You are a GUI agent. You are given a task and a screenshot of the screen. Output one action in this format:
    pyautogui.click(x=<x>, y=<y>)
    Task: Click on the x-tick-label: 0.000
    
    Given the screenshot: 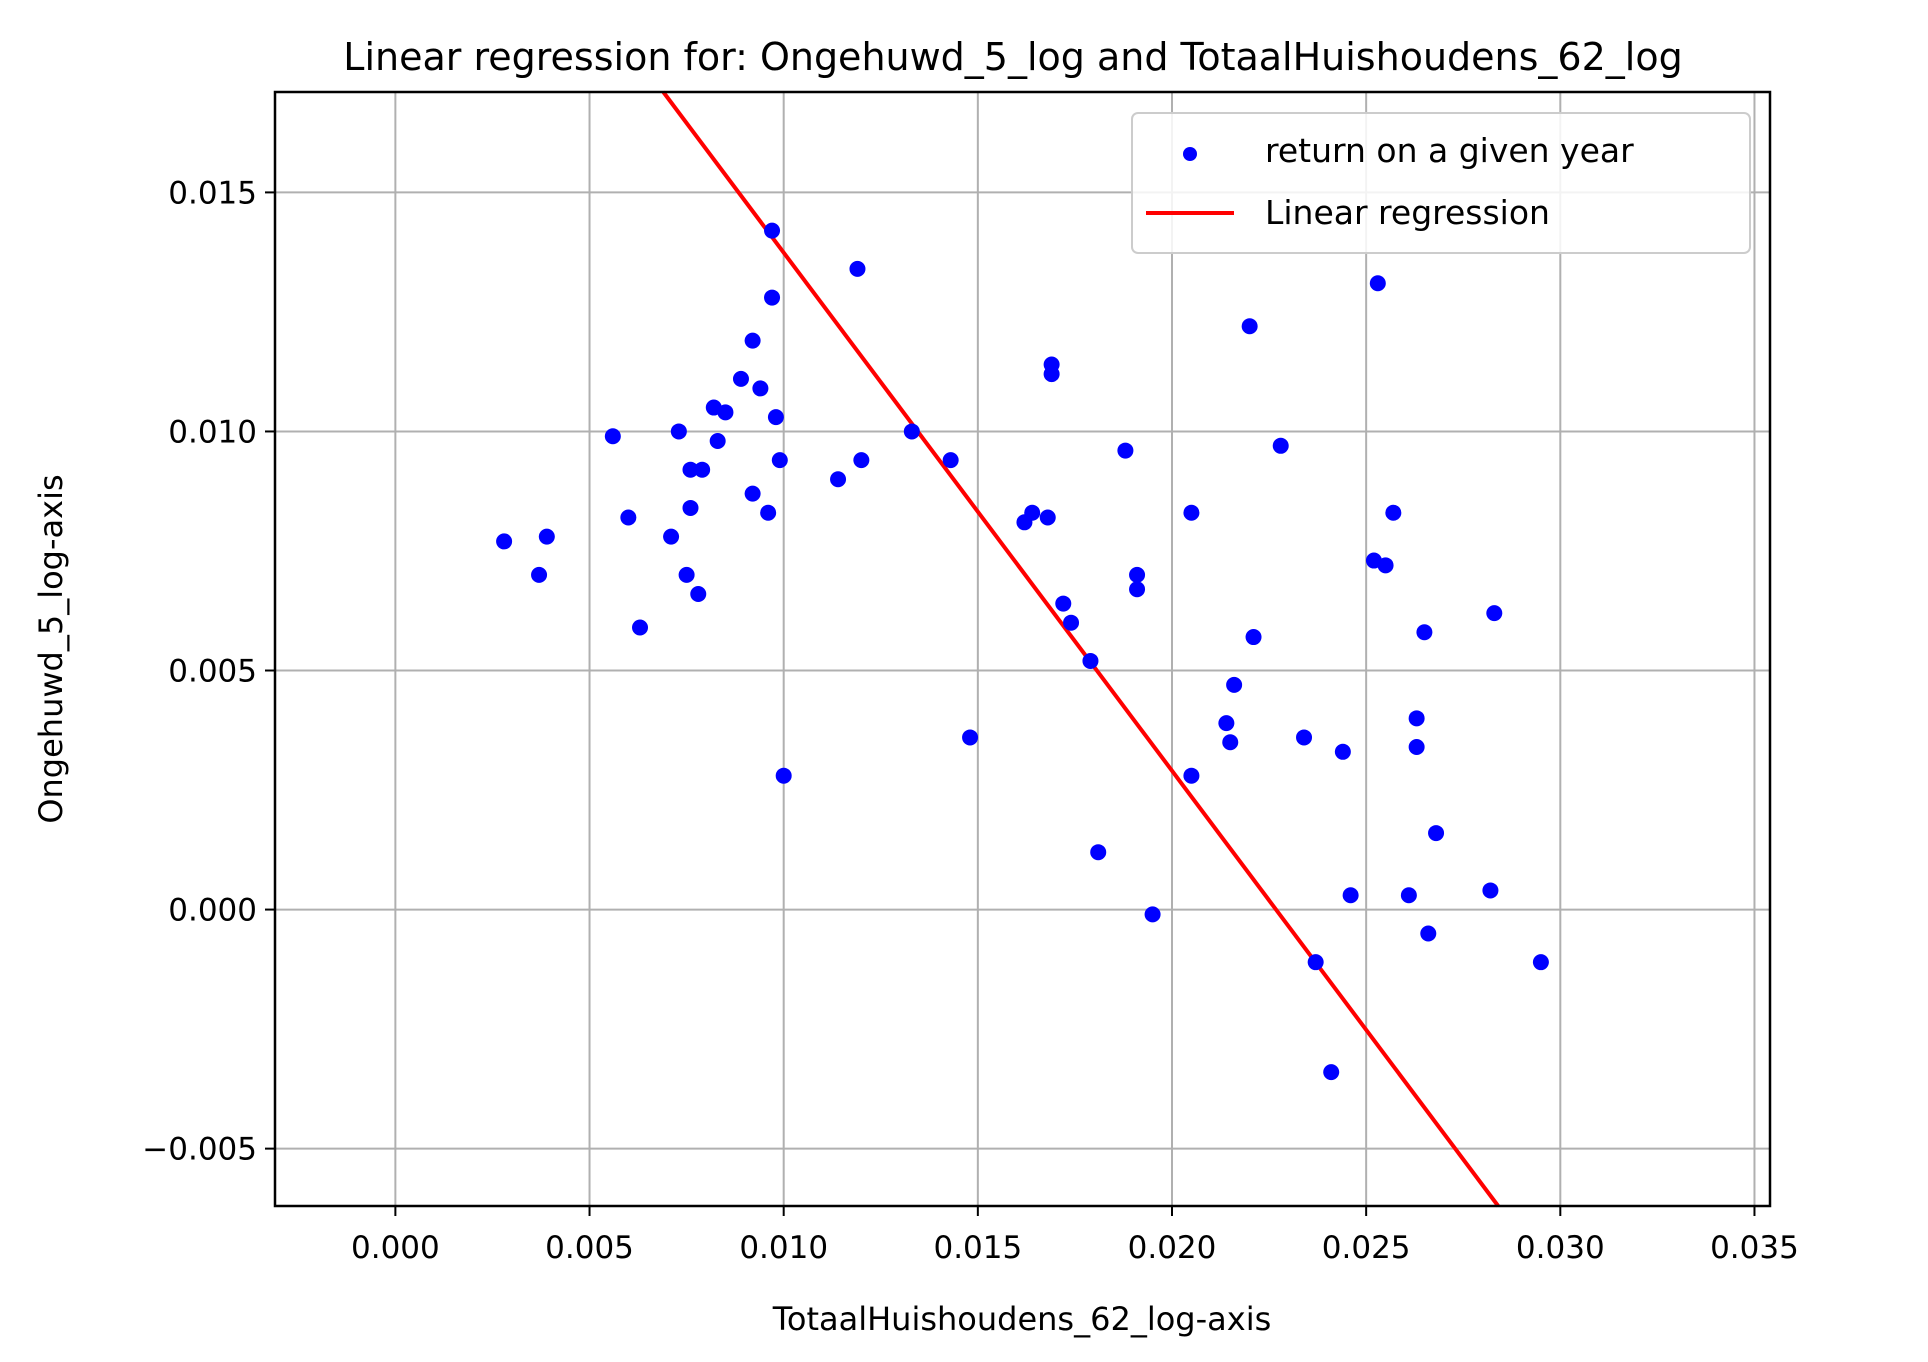 What is the action you would take?
    pyautogui.click(x=395, y=1248)
    